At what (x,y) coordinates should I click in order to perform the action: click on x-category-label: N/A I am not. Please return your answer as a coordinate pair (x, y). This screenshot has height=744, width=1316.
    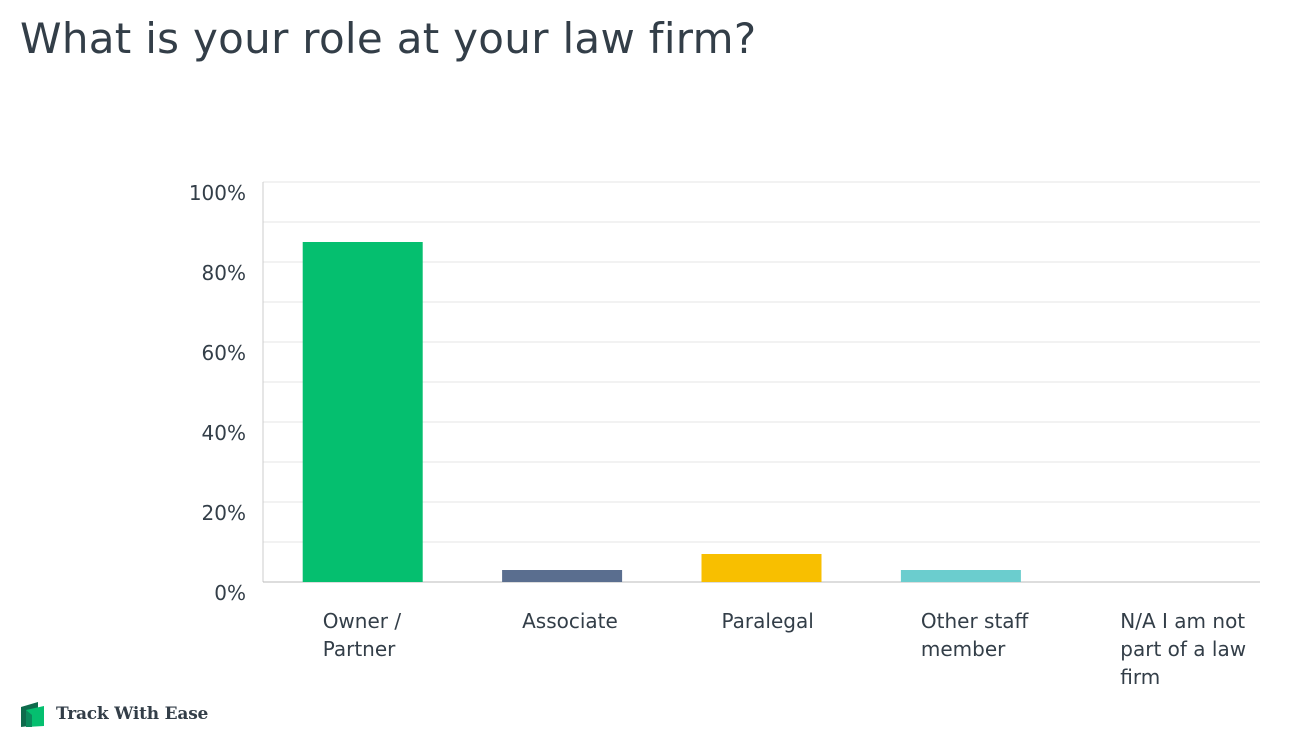
    Looking at the image, I should click on (1182, 621).